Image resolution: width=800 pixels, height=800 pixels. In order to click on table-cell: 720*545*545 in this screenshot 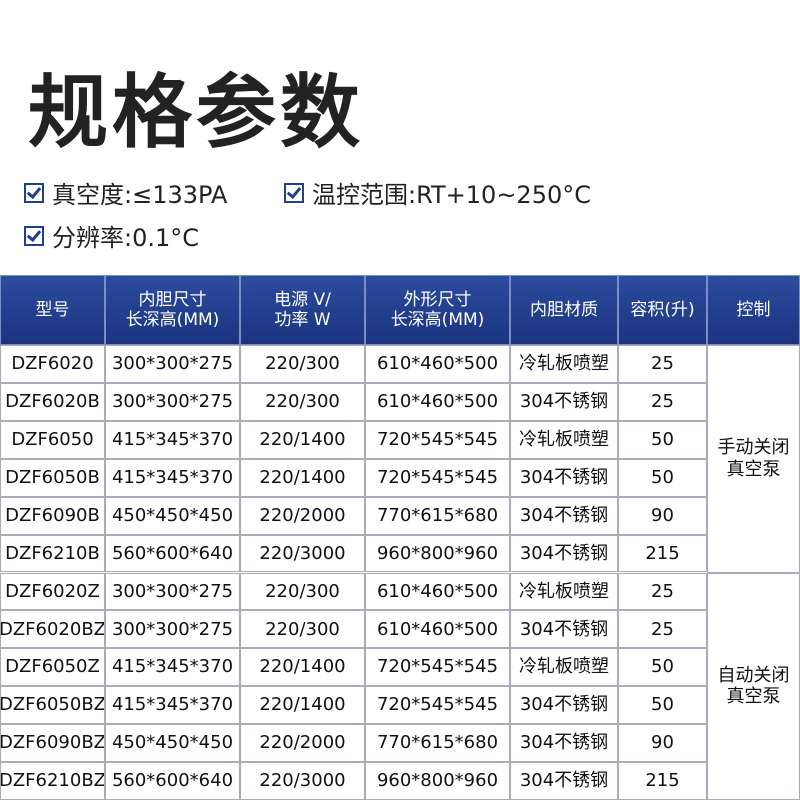, I will do `click(437, 705)`.